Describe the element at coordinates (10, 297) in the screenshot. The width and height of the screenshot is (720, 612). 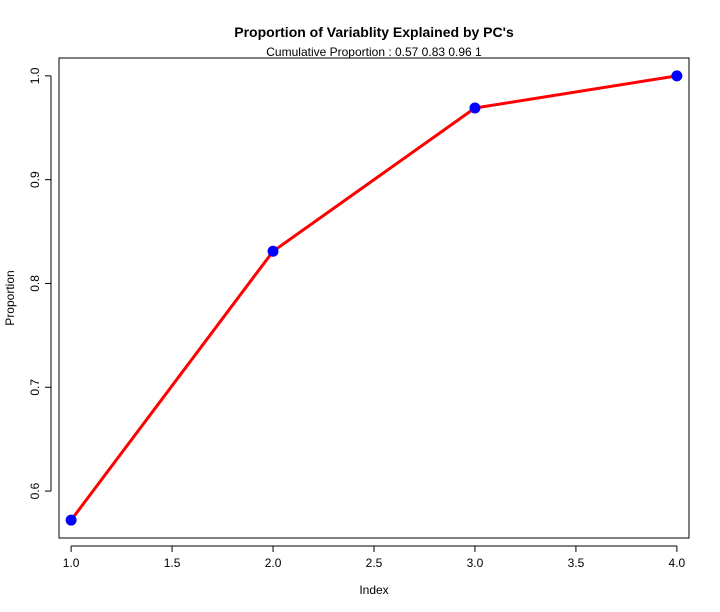
I see `y-axis-label: Proportion` at that location.